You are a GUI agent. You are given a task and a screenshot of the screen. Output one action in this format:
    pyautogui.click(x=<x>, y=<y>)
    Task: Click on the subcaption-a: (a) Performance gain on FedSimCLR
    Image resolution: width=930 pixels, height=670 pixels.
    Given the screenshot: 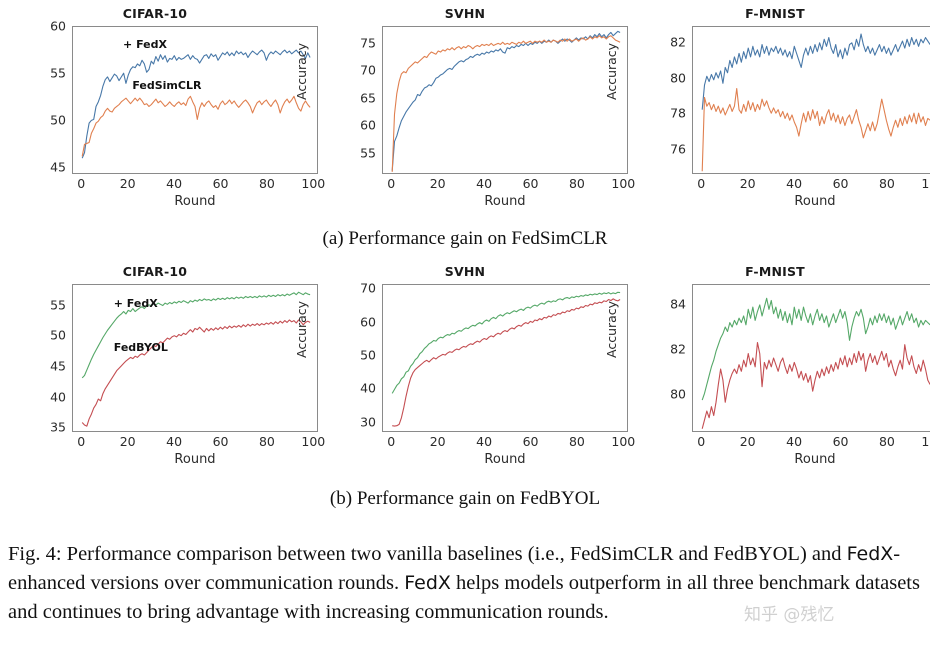 What is the action you would take?
    pyautogui.click(x=465, y=238)
    